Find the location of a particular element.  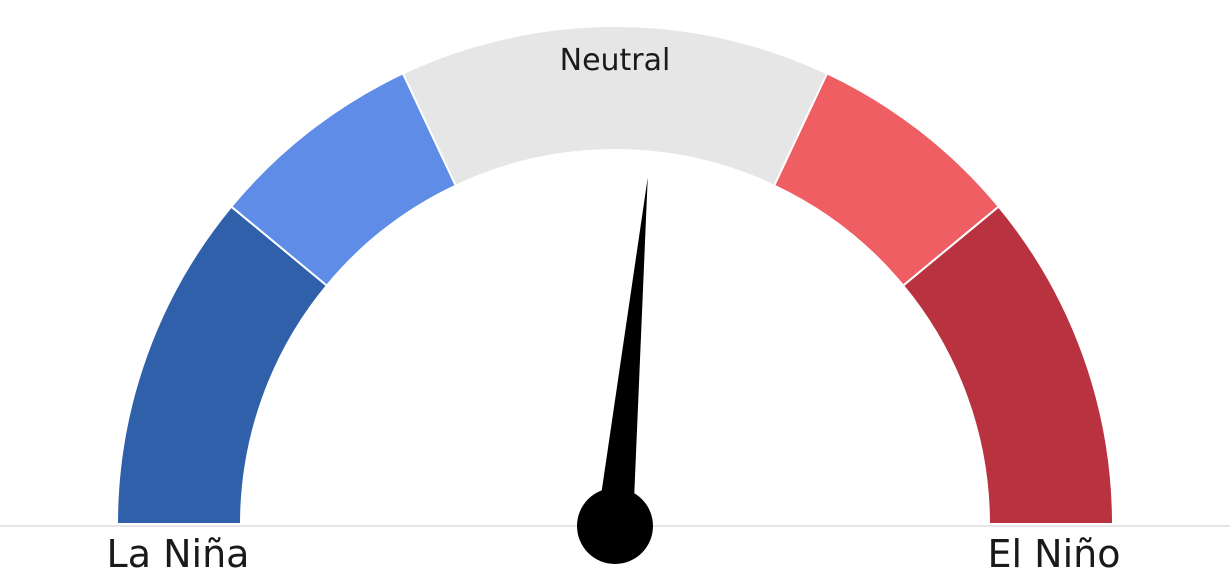

gauge-segment-label: Neutral is located at coordinates (615, 60).